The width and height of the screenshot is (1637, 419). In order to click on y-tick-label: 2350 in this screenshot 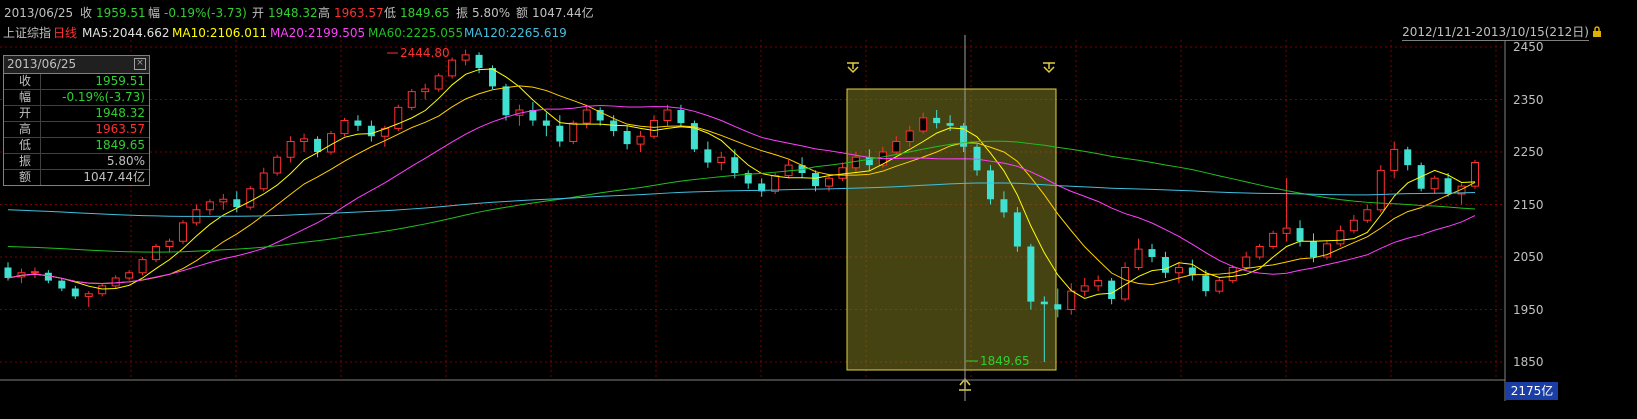, I will do `click(1528, 99)`.